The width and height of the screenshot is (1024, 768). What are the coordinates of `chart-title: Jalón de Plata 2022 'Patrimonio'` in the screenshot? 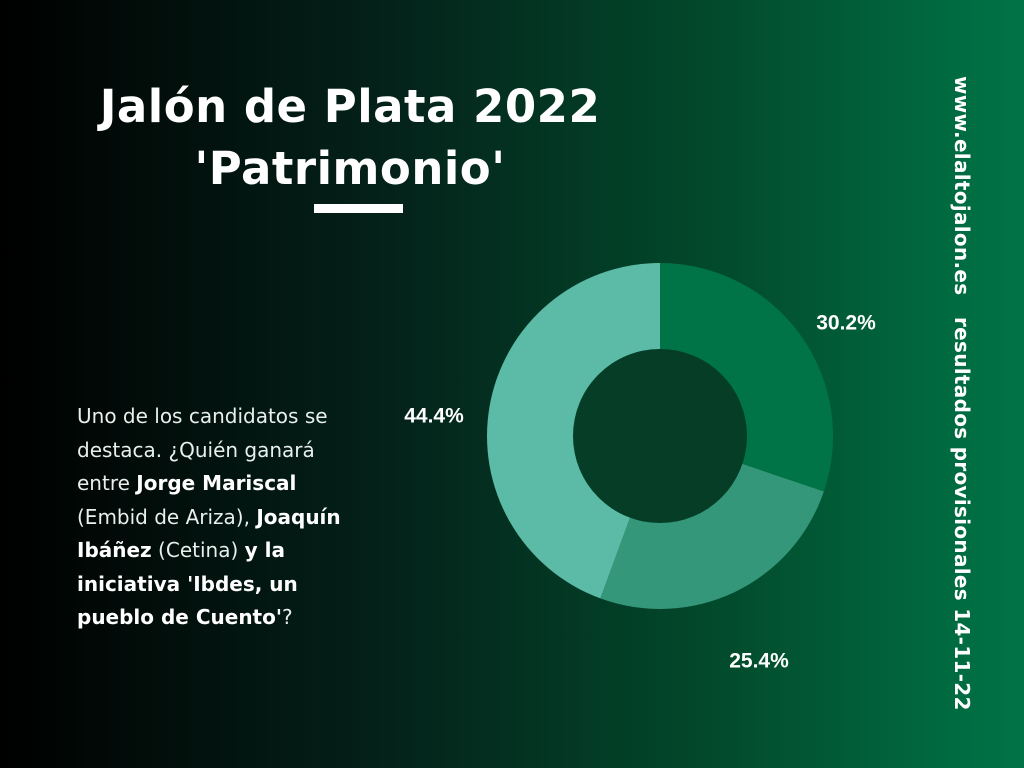 It's located at (350, 138).